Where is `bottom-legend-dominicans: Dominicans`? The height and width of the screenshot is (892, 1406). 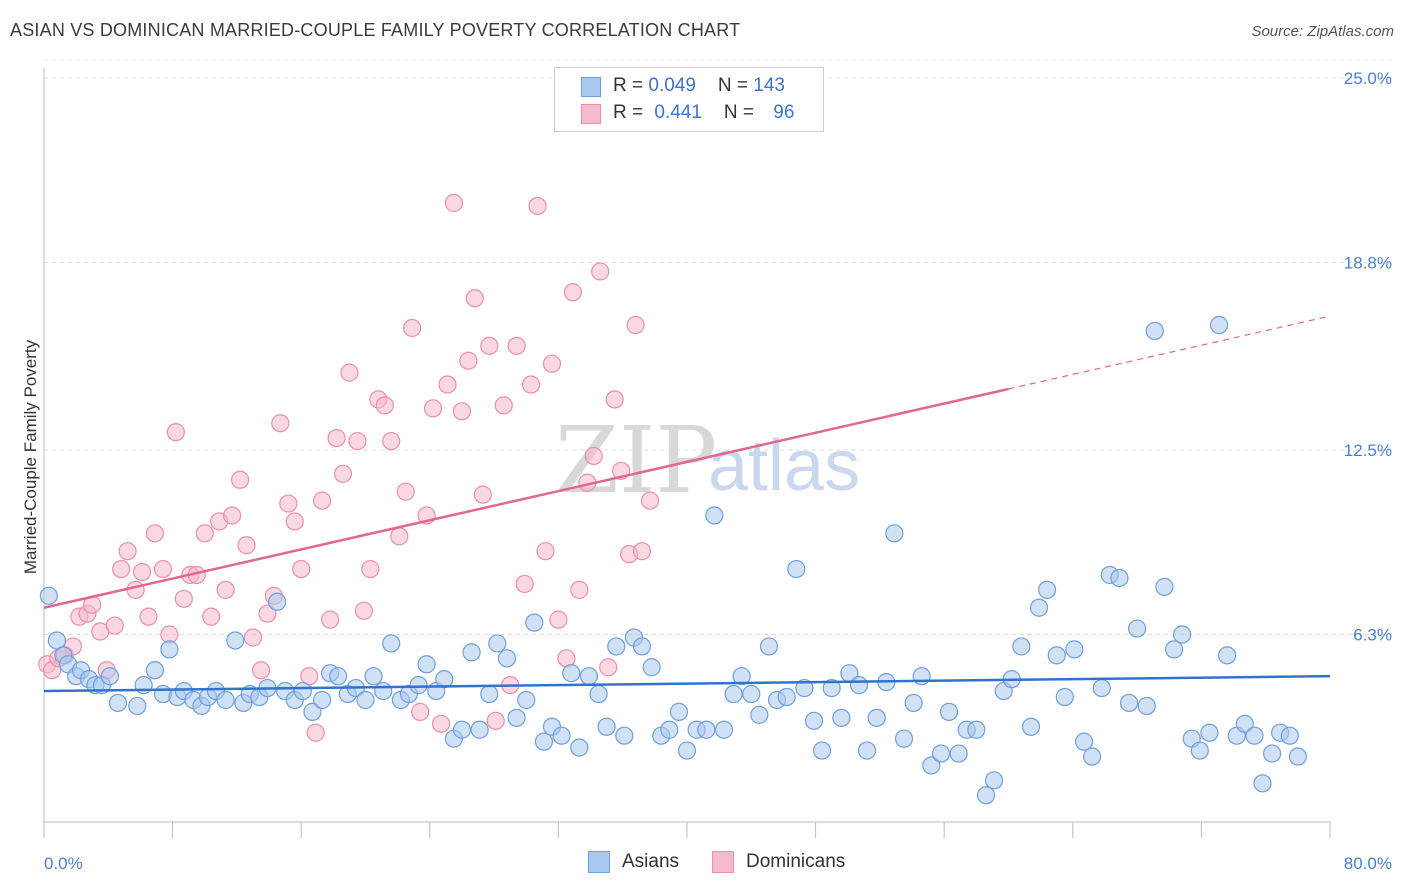
bottom-legend-dominicans: Dominicans is located at coordinates (778, 862).